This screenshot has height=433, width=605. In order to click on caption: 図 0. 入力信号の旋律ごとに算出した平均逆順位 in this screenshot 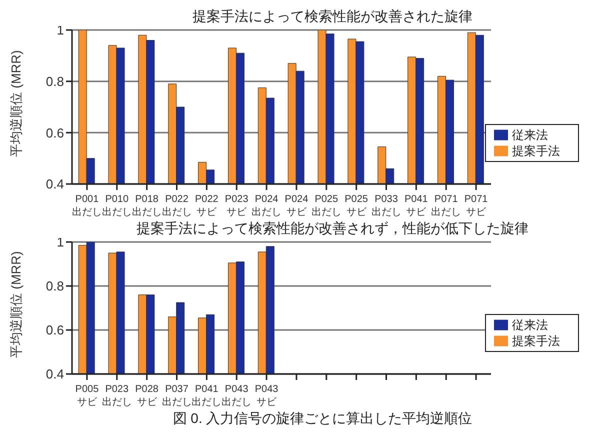, I will do `click(323, 419)`.